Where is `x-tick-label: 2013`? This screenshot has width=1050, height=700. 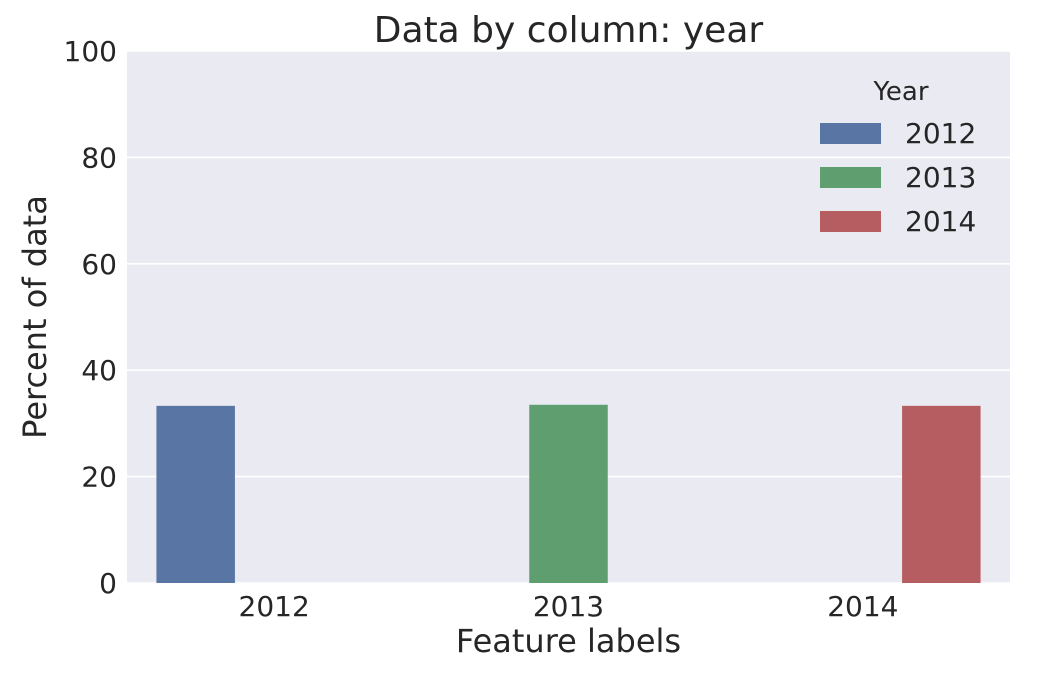
x-tick-label: 2013 is located at coordinates (568, 606).